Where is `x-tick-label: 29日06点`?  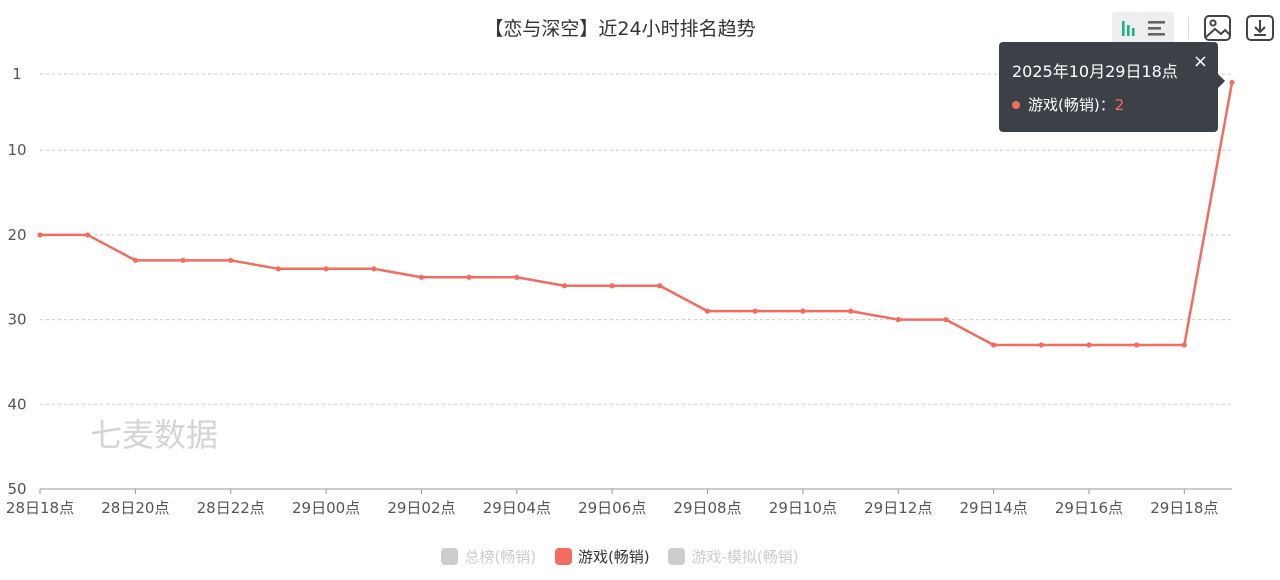 x-tick-label: 29日06点 is located at coordinates (612, 508).